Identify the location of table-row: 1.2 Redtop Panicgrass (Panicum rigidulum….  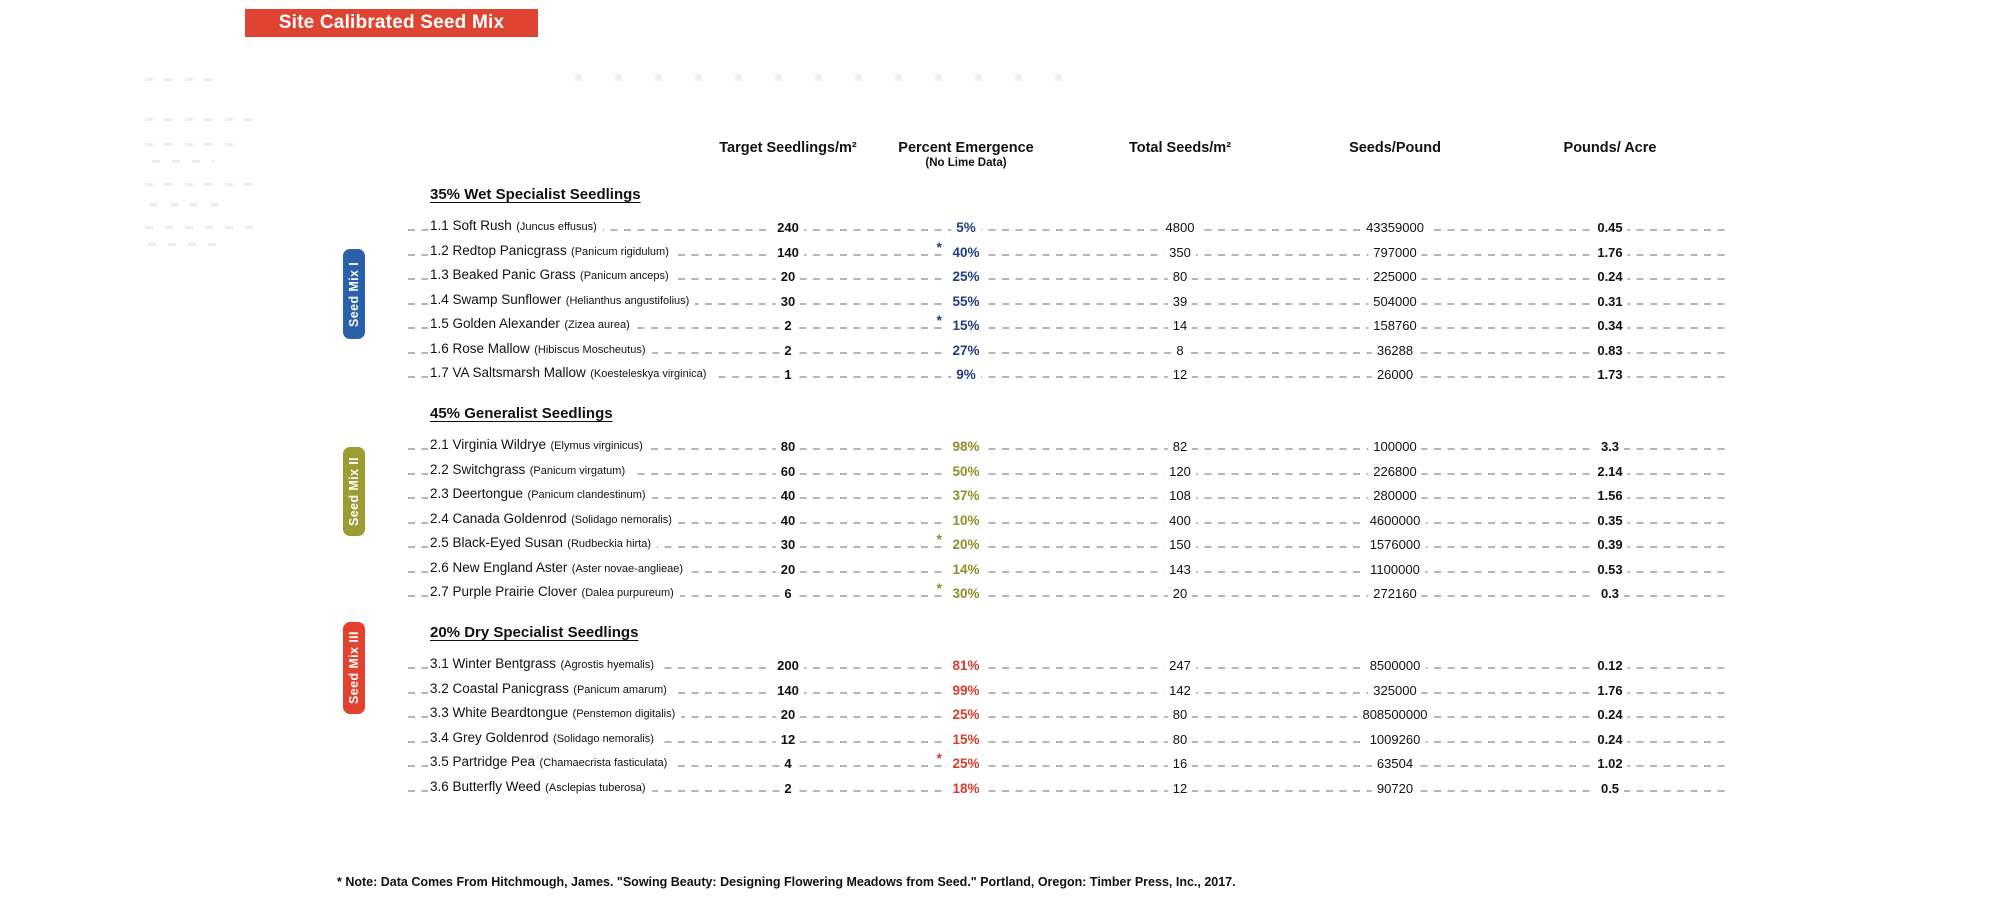
(1070, 248).